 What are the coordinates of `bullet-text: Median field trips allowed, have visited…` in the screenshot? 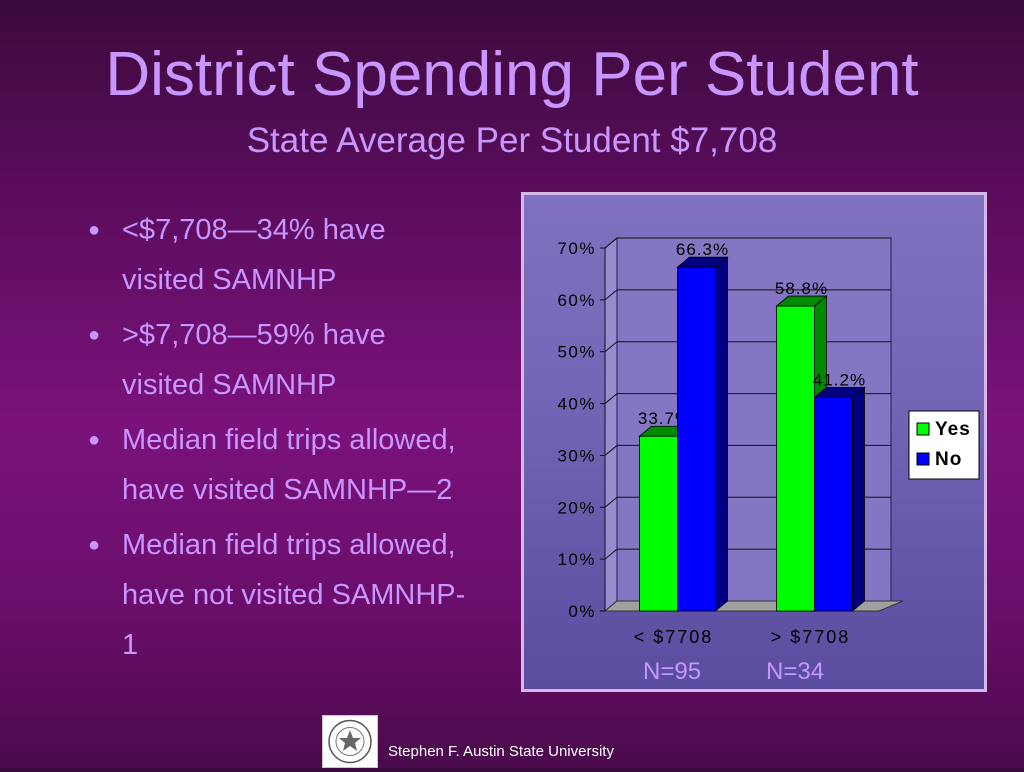 It's located at (289, 465).